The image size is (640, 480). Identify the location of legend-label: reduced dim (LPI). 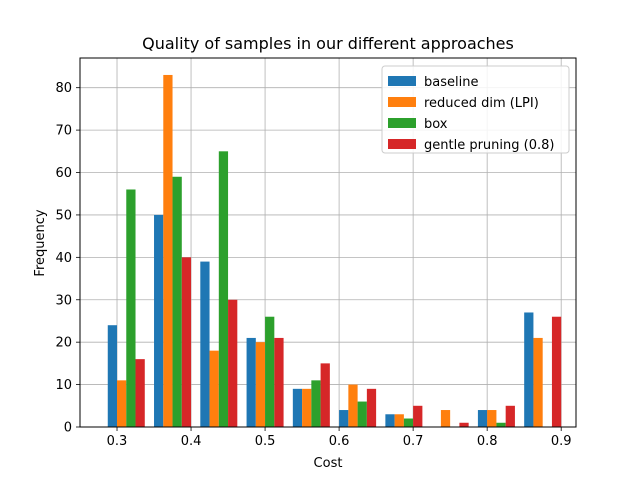
(481, 103).